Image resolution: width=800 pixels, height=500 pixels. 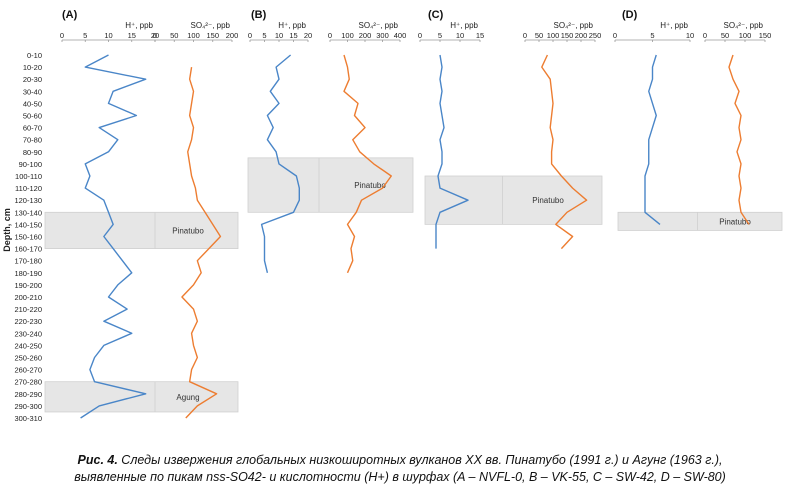 I want to click on so4-tick-label: 300, so click(x=382, y=35).